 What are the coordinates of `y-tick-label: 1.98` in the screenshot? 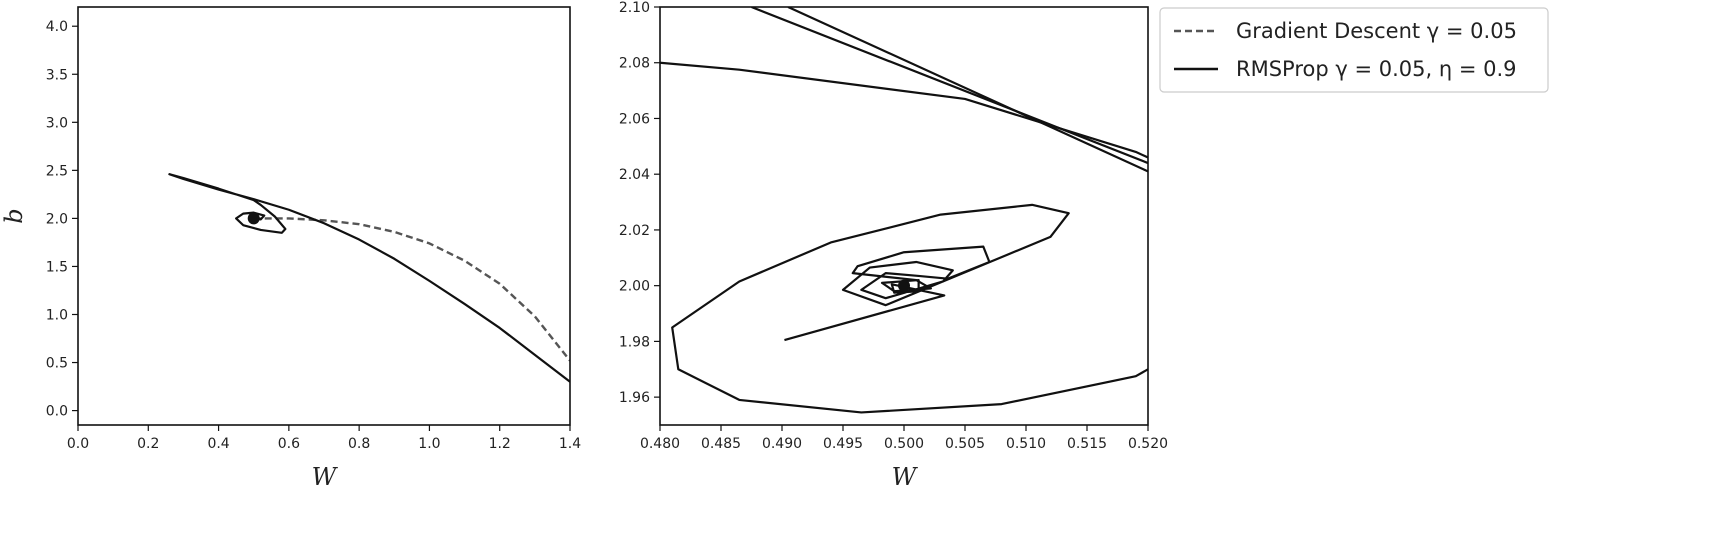 It's located at (634, 342).